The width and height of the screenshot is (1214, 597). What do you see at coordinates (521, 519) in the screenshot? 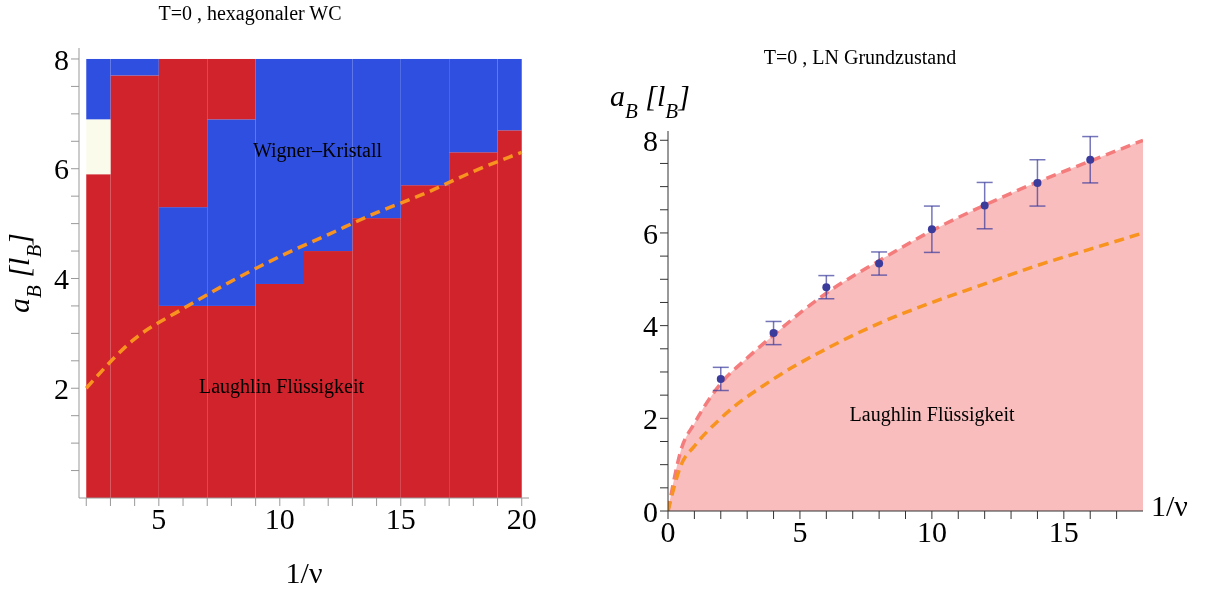
I see `x-tick-label: 20` at bounding box center [521, 519].